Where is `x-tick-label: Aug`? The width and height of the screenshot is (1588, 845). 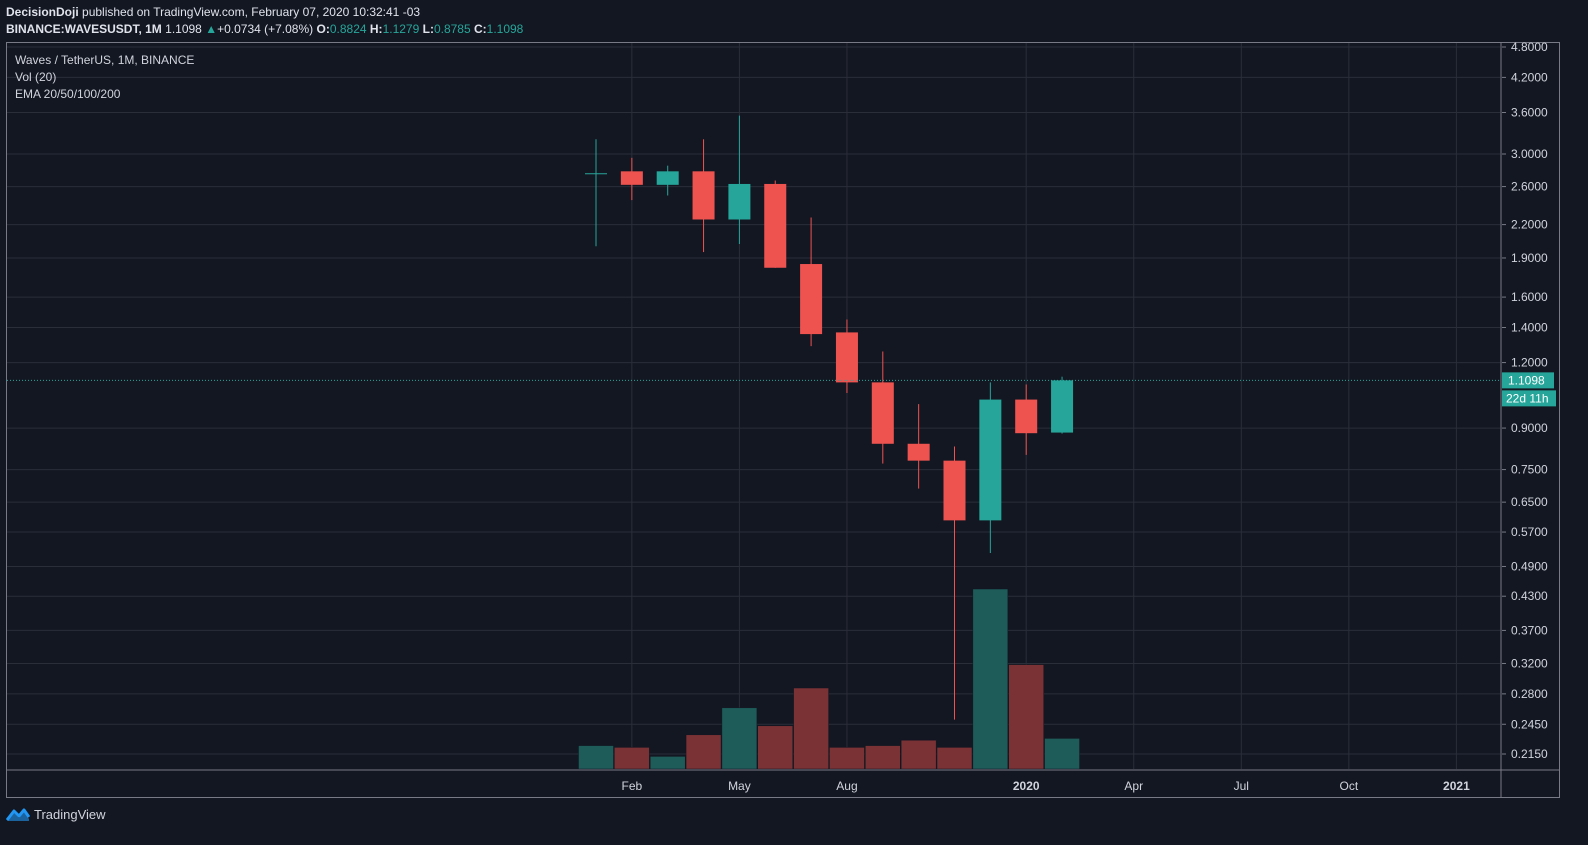 x-tick-label: Aug is located at coordinates (846, 786).